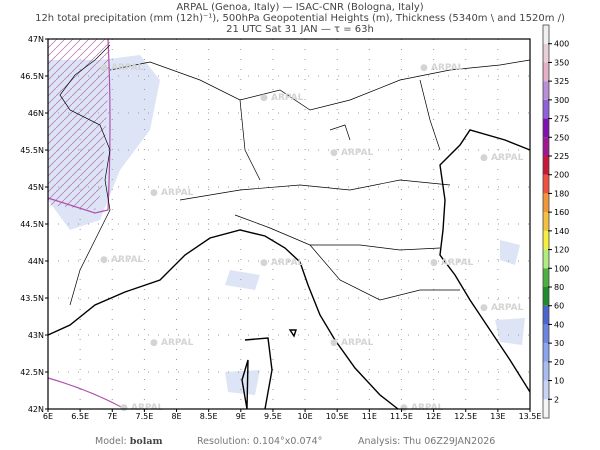 This screenshot has height=450, width=600. What do you see at coordinates (36, 187) in the screenshot?
I see `lat-label: 45N` at bounding box center [36, 187].